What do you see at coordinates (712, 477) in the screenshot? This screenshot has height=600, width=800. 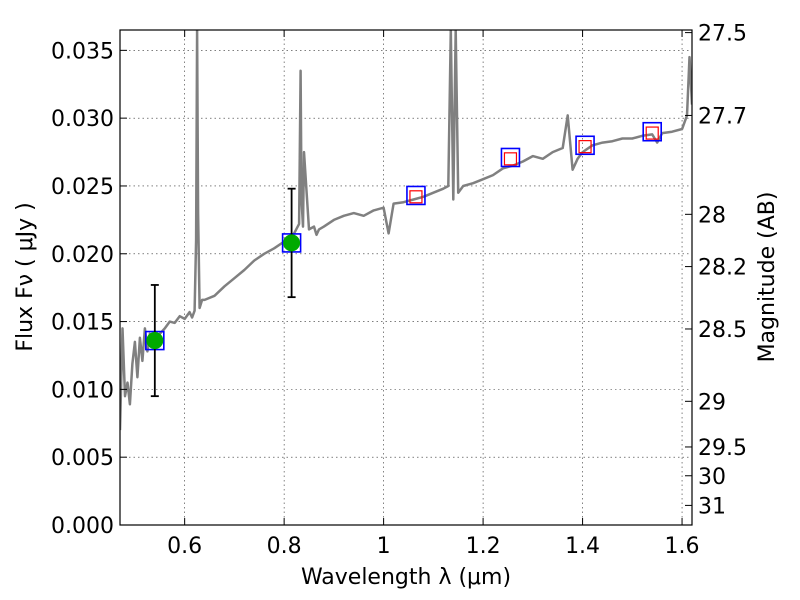 I see `right-tick-label: 30` at bounding box center [712, 477].